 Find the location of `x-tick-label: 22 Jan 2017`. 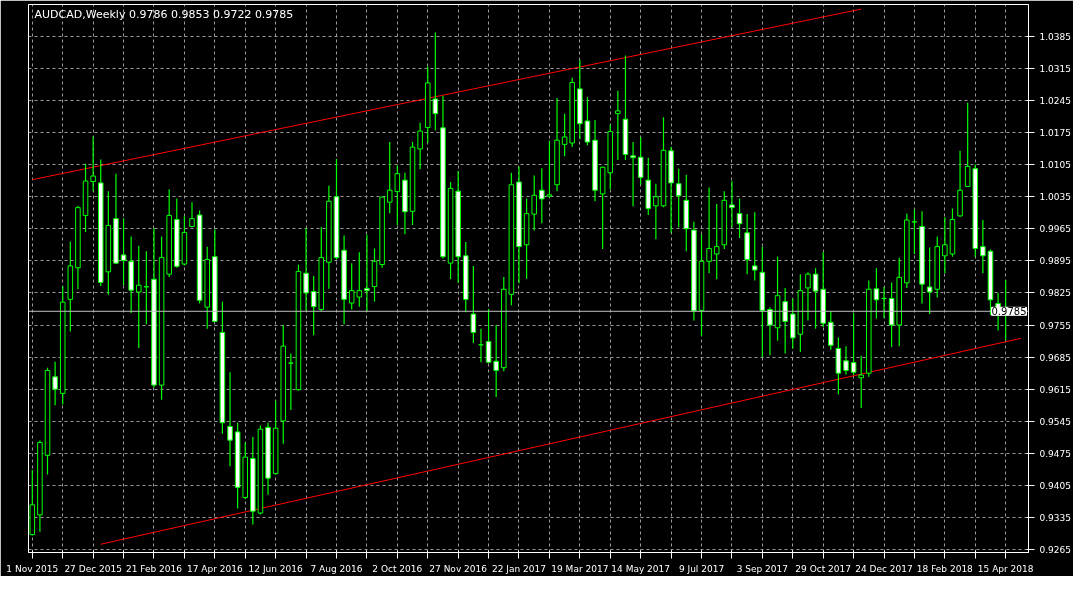

x-tick-label: 22 Jan 2017 is located at coordinates (519, 568).